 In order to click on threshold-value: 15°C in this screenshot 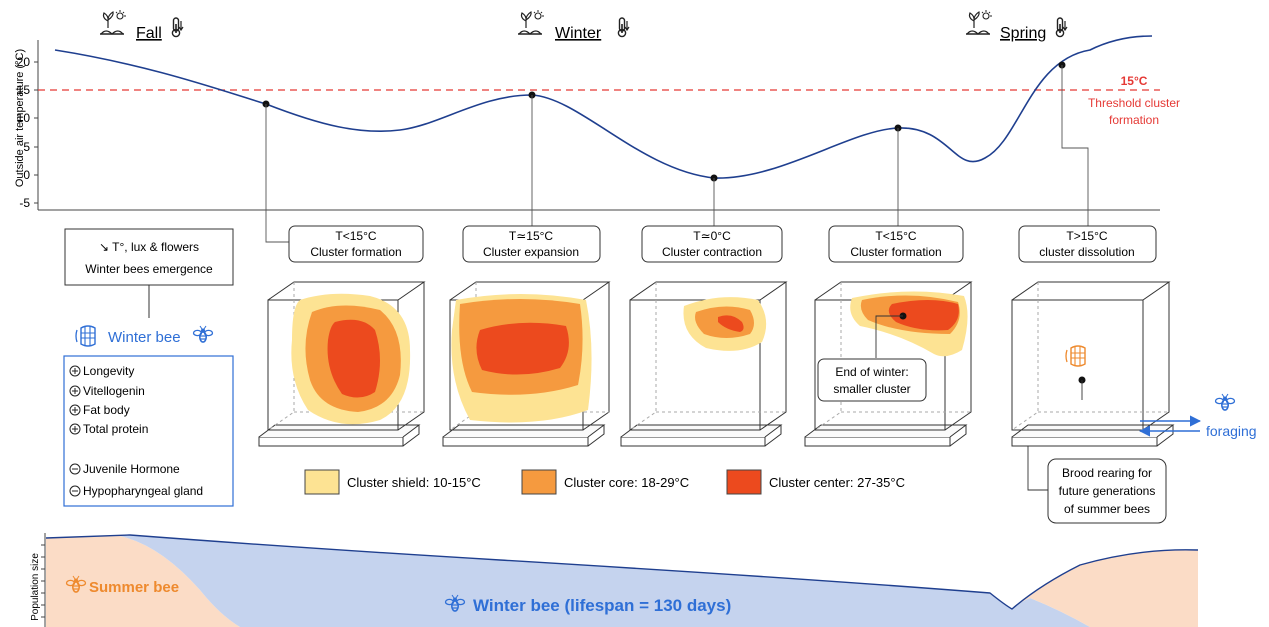, I will do `click(1134, 81)`.